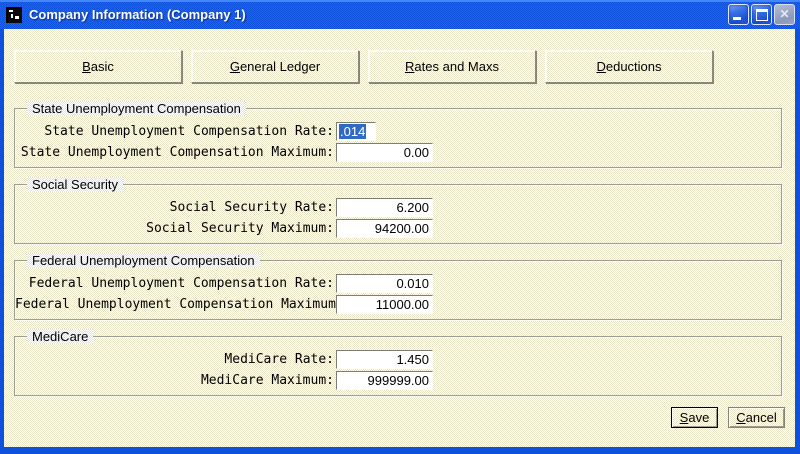  I want to click on state-unemployment-rate-input: .014, so click(356, 131).